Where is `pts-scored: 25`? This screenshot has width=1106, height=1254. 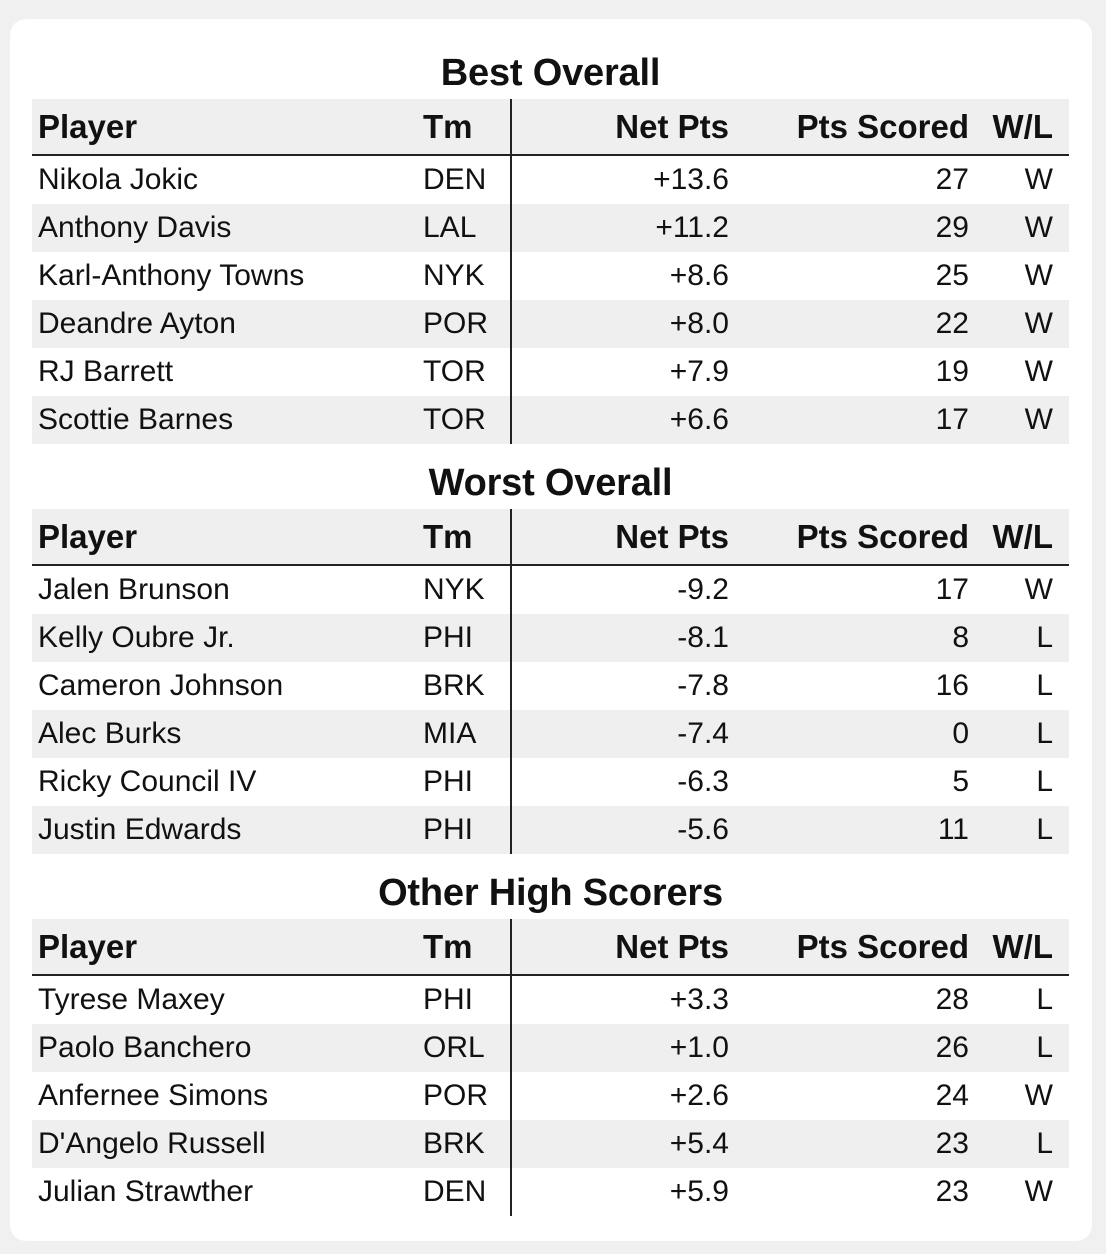 pts-scored: 25 is located at coordinates (952, 275).